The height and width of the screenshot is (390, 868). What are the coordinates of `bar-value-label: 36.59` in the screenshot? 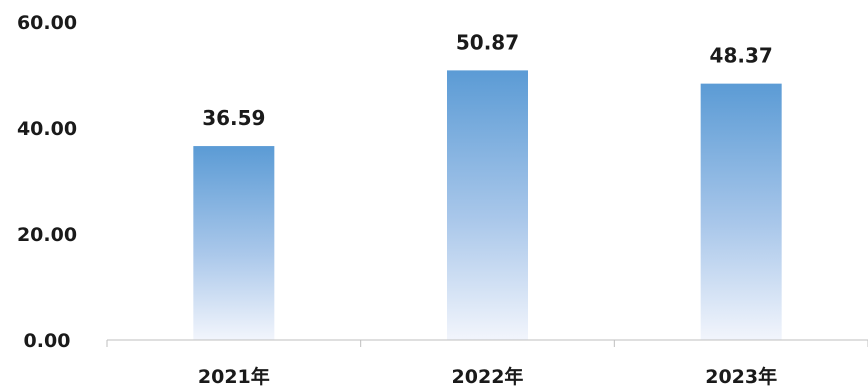 It's located at (233, 118).